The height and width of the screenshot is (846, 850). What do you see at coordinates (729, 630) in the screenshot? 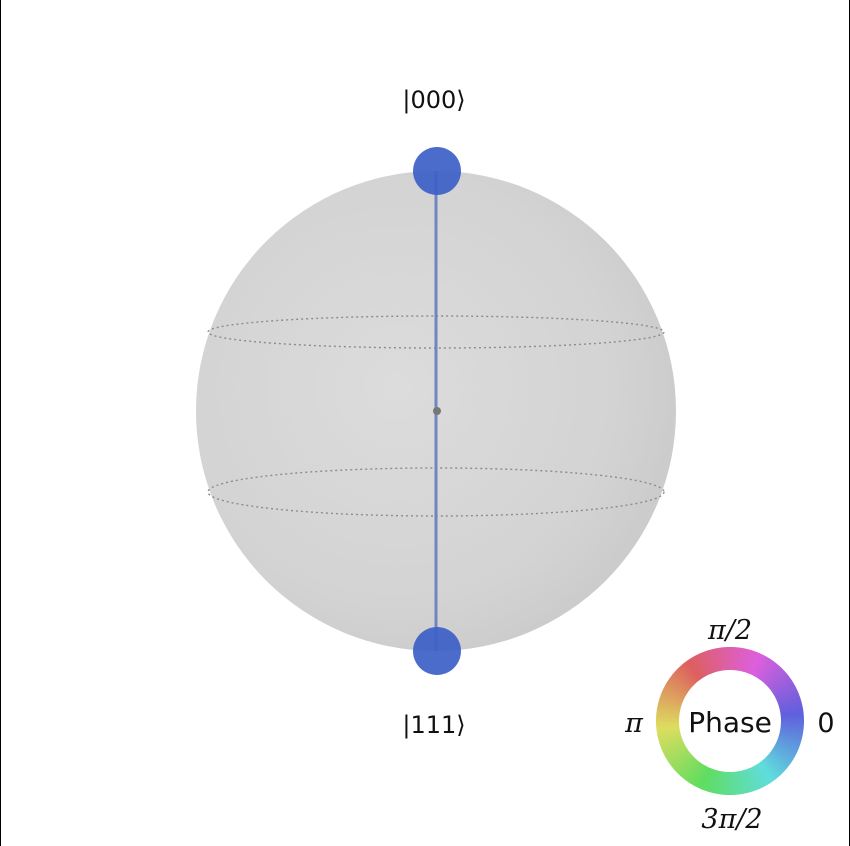
I see `phase-label-top: π/2` at bounding box center [729, 630].